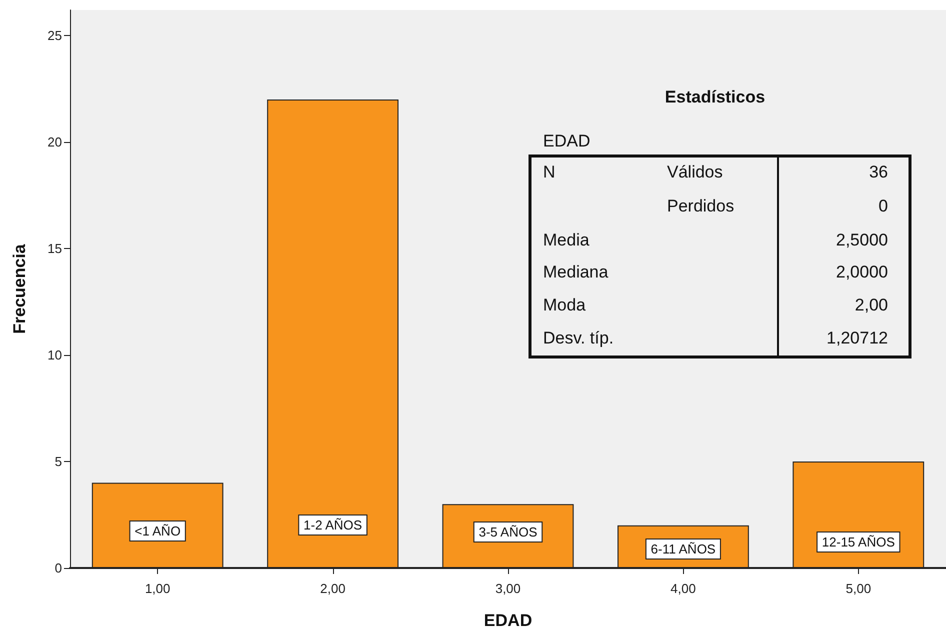  I want to click on y-tick-label: 5, so click(58, 462).